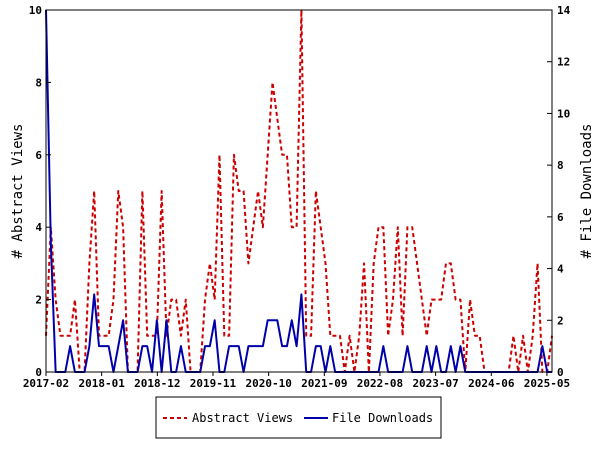  I want to click on x-tick-label: 2017-02, so click(46, 383).